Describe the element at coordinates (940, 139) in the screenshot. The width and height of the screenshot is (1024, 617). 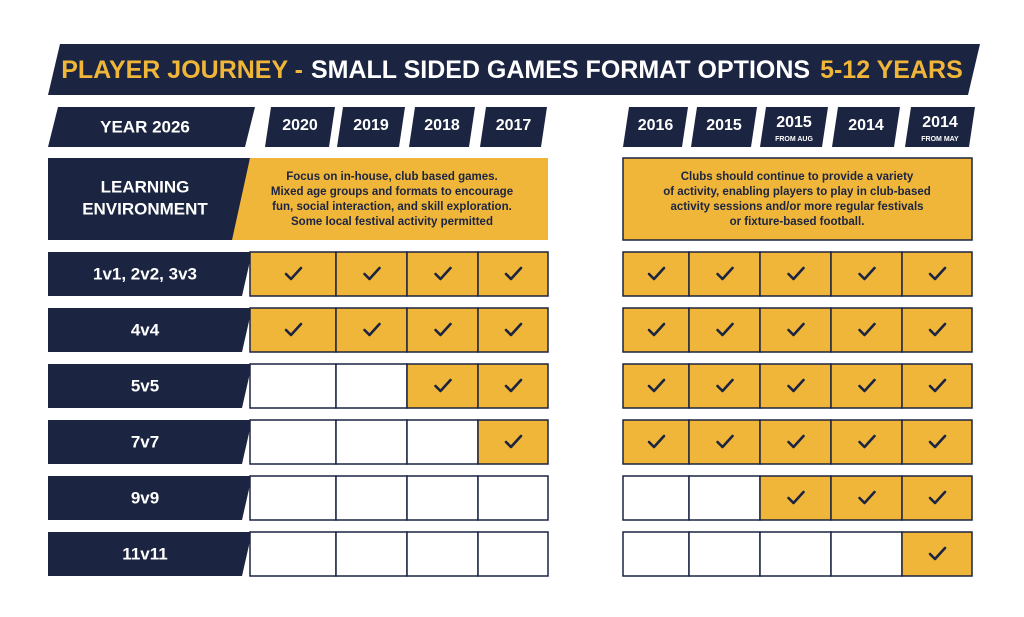
I see `year-note: FROM MAY` at that location.